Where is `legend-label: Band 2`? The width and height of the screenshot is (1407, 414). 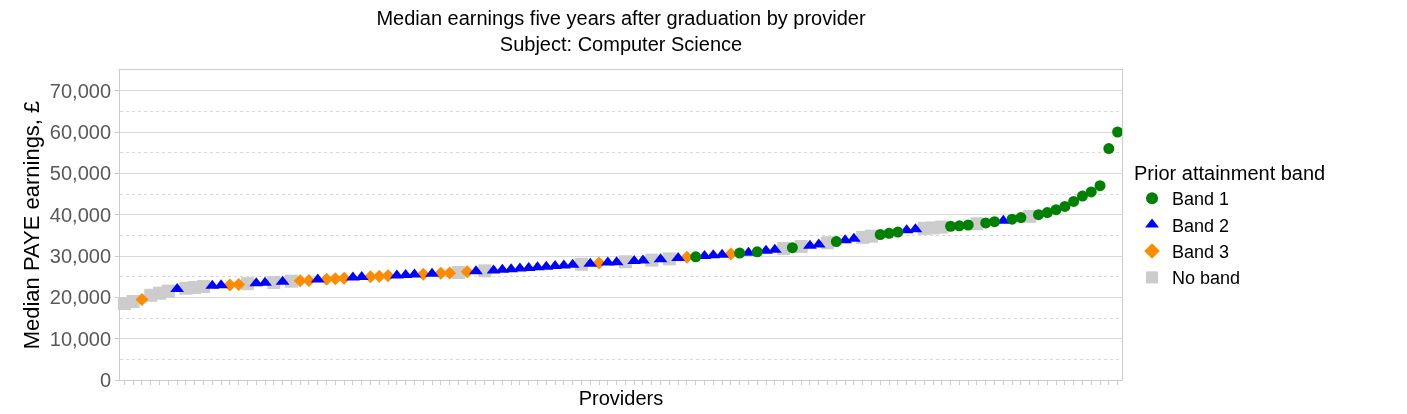
legend-label: Band 2 is located at coordinates (1201, 225).